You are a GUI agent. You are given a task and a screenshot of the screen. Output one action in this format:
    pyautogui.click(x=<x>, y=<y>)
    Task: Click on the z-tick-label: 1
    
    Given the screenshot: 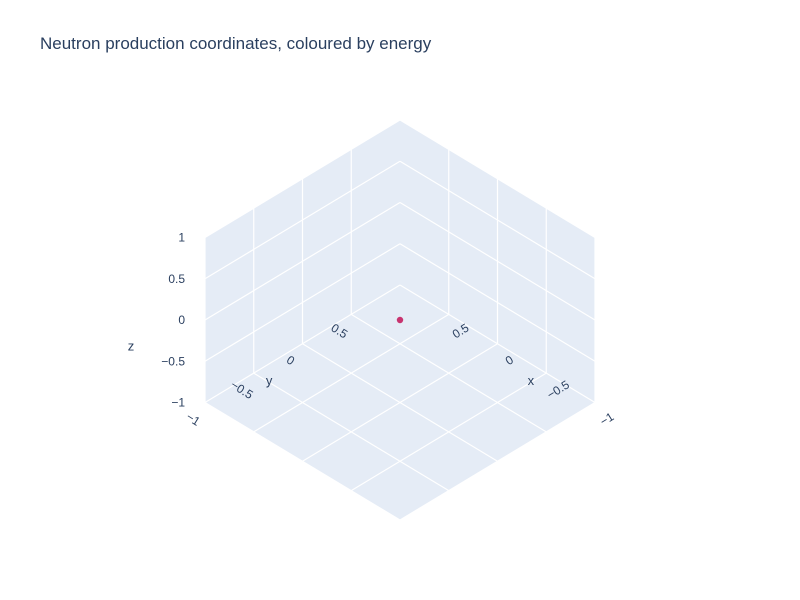 What is the action you would take?
    pyautogui.click(x=181, y=238)
    